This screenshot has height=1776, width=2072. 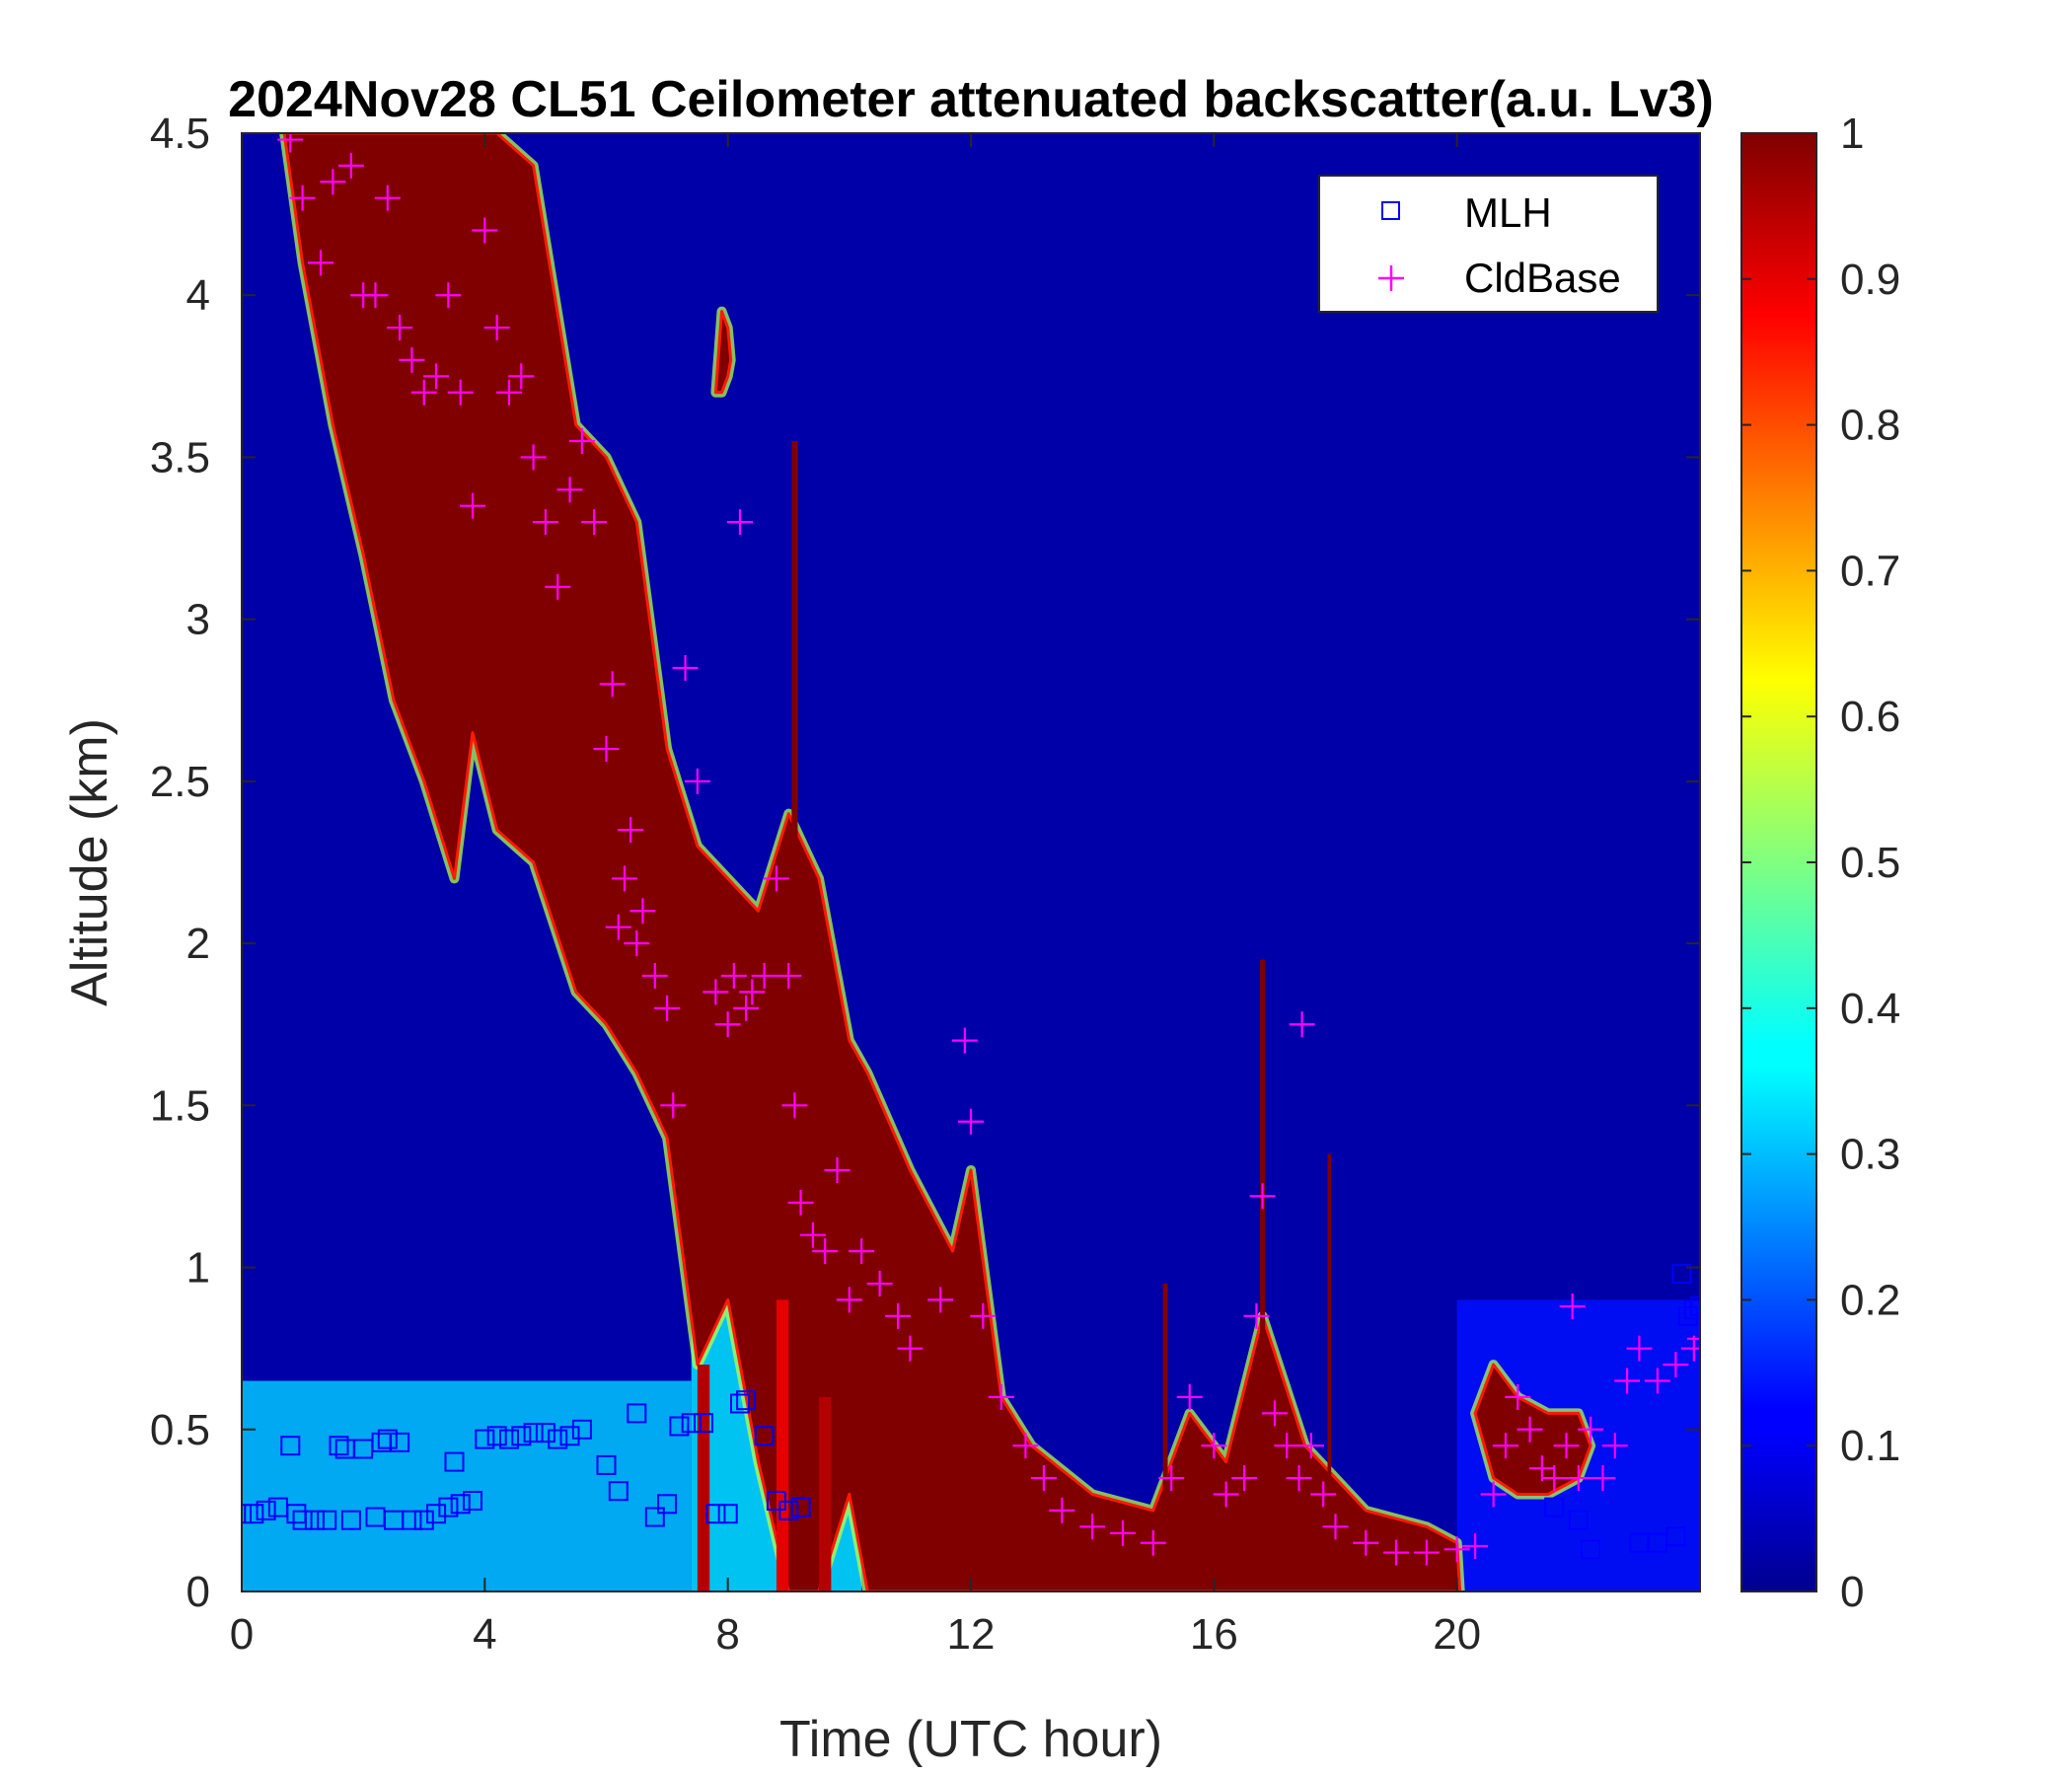 I want to click on legend-box, so click(x=1489, y=244).